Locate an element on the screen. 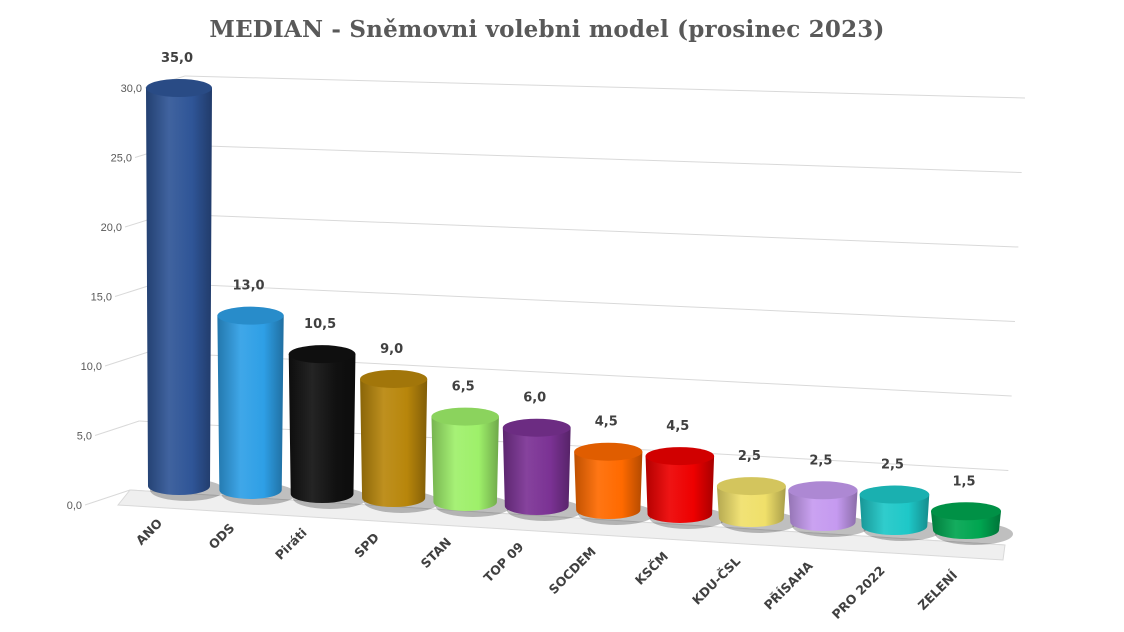  y-axis-ticks: 0,0 5,0 10,0 15,0 20,0 25,0 30,0 is located at coordinates (104, 297).